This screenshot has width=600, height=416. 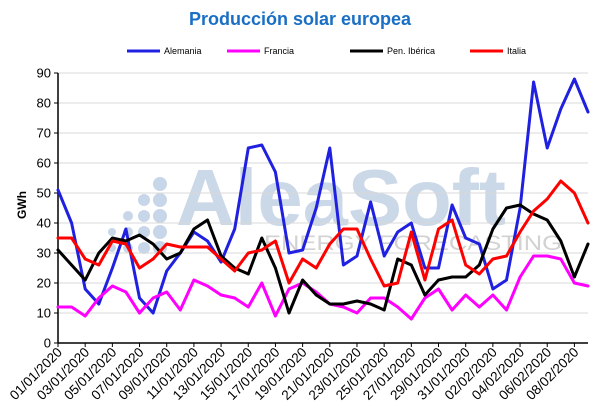 What do you see at coordinates (183, 51) in the screenshot?
I see `legend-label-alemania: Alemania` at bounding box center [183, 51].